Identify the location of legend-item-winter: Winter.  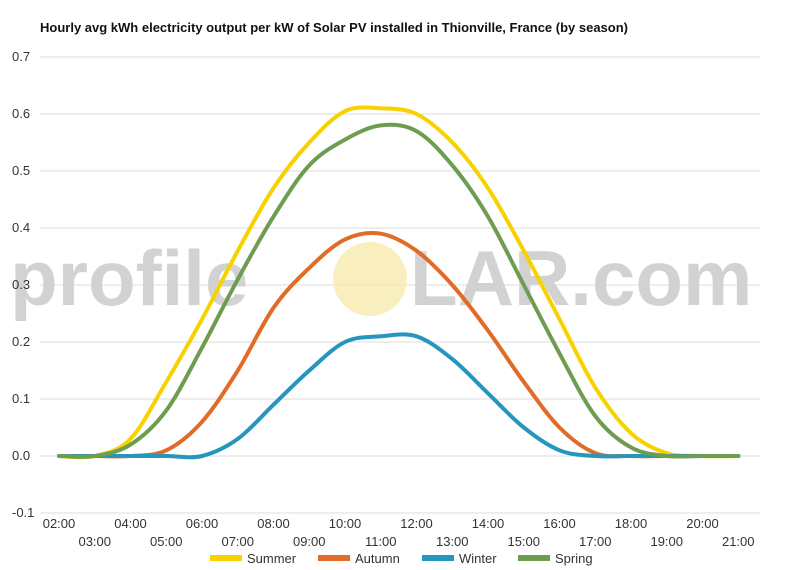
(459, 558).